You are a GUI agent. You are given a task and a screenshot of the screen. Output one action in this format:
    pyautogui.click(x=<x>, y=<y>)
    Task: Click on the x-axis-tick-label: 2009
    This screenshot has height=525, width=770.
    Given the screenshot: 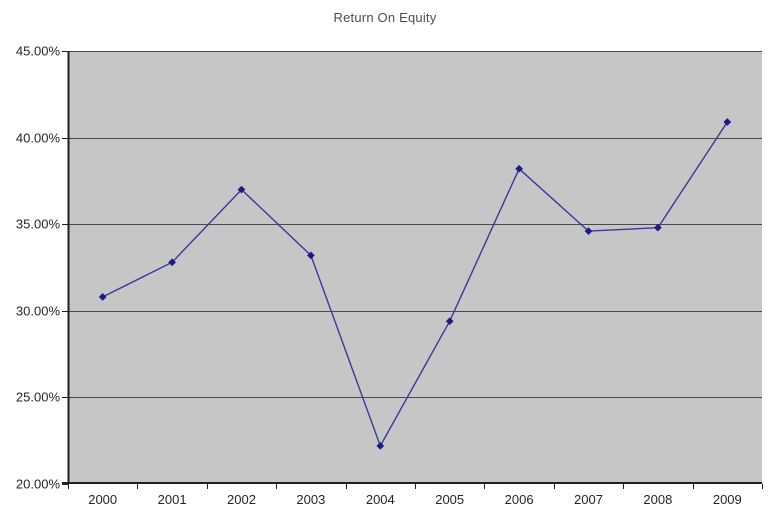 What is the action you would take?
    pyautogui.click(x=727, y=499)
    